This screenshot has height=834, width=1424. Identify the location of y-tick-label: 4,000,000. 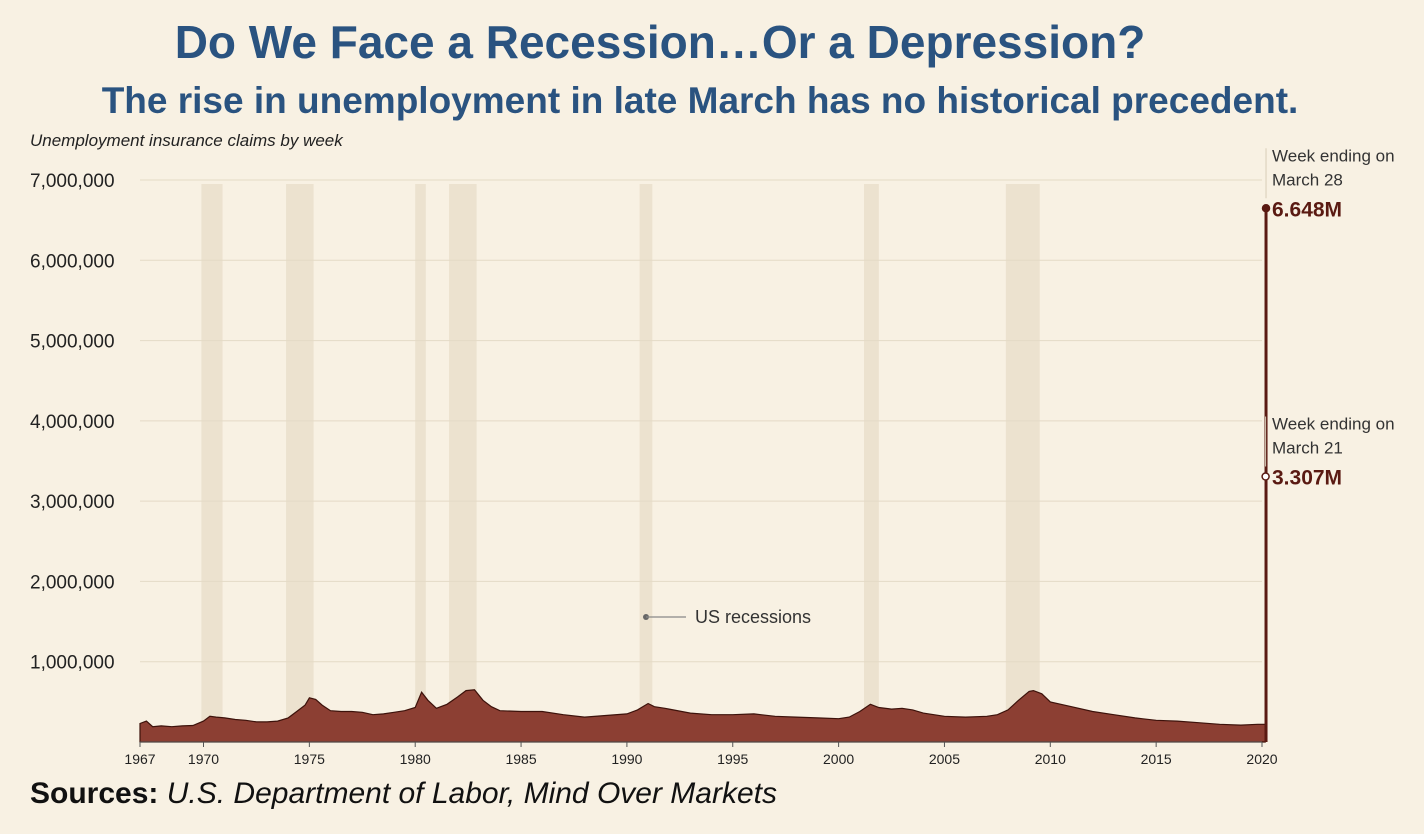
(72, 422).